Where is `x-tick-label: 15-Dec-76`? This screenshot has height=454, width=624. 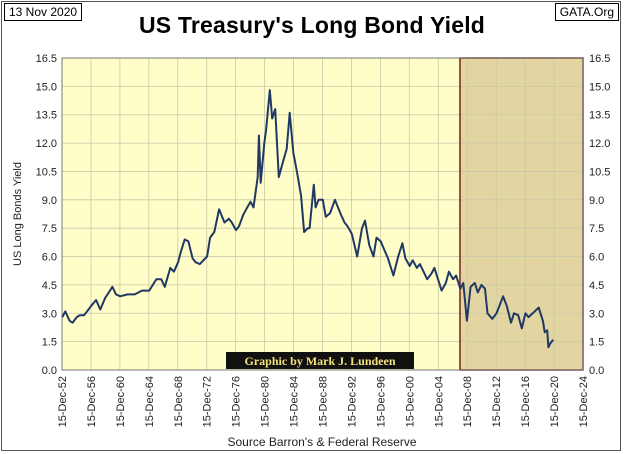 x-tick-label: 15-Dec-76 is located at coordinates (237, 401).